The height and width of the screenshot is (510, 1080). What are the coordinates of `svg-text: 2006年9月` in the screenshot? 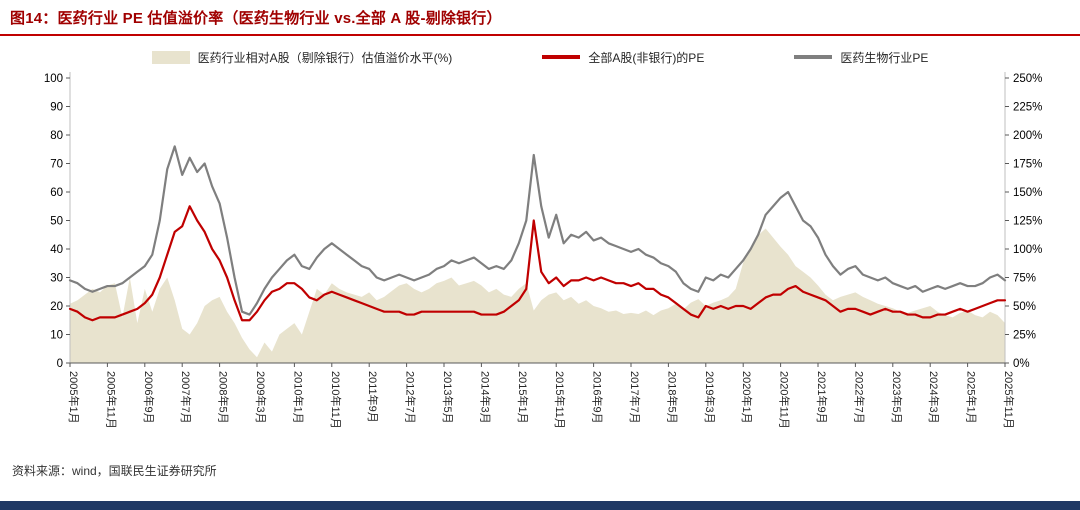 It's located at (149, 397).